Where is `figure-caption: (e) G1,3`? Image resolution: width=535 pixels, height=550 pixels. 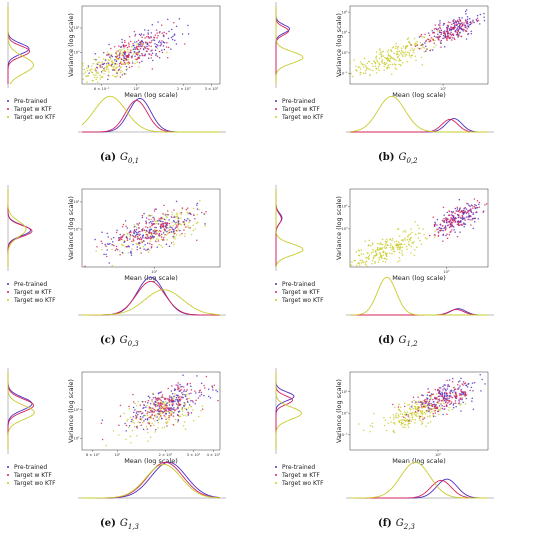
figure-caption: (e) G1,3 is located at coordinates (119, 524).